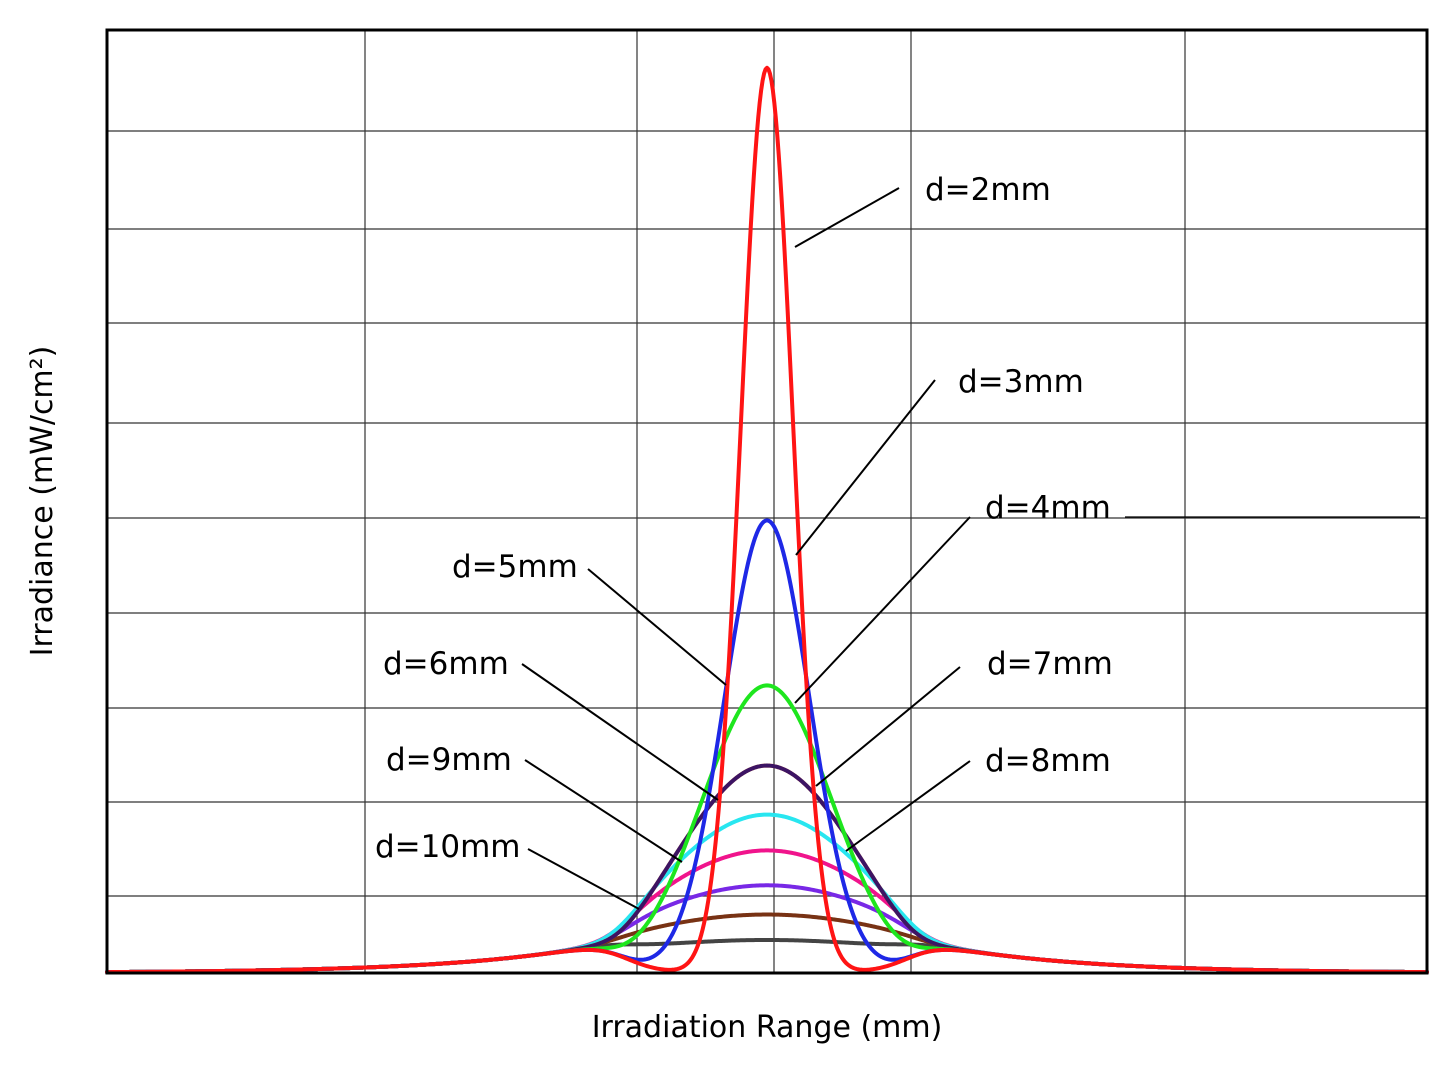 This screenshot has width=1448, height=1086. Describe the element at coordinates (1021, 382) in the screenshot. I see `series-label: d=3mm` at that location.